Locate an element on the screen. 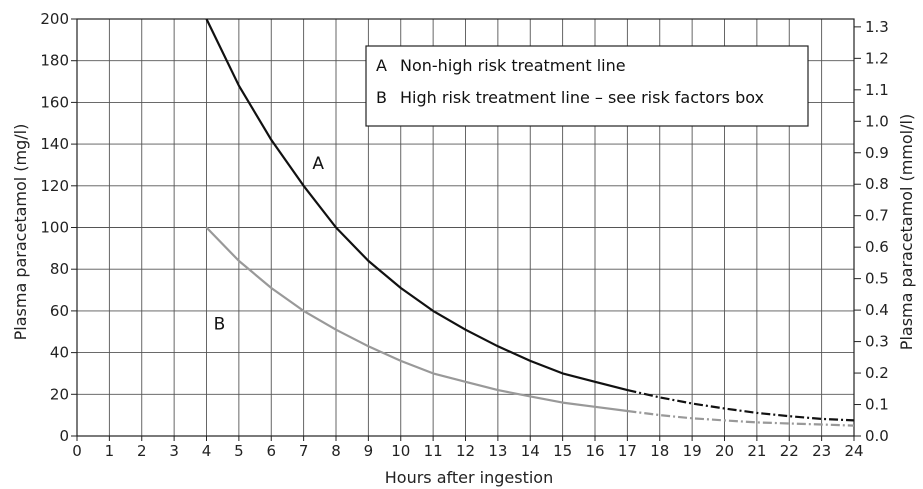 Image resolution: width=923 pixels, height=489 pixels. y-right-tick-label: 1.0 is located at coordinates (877, 121).